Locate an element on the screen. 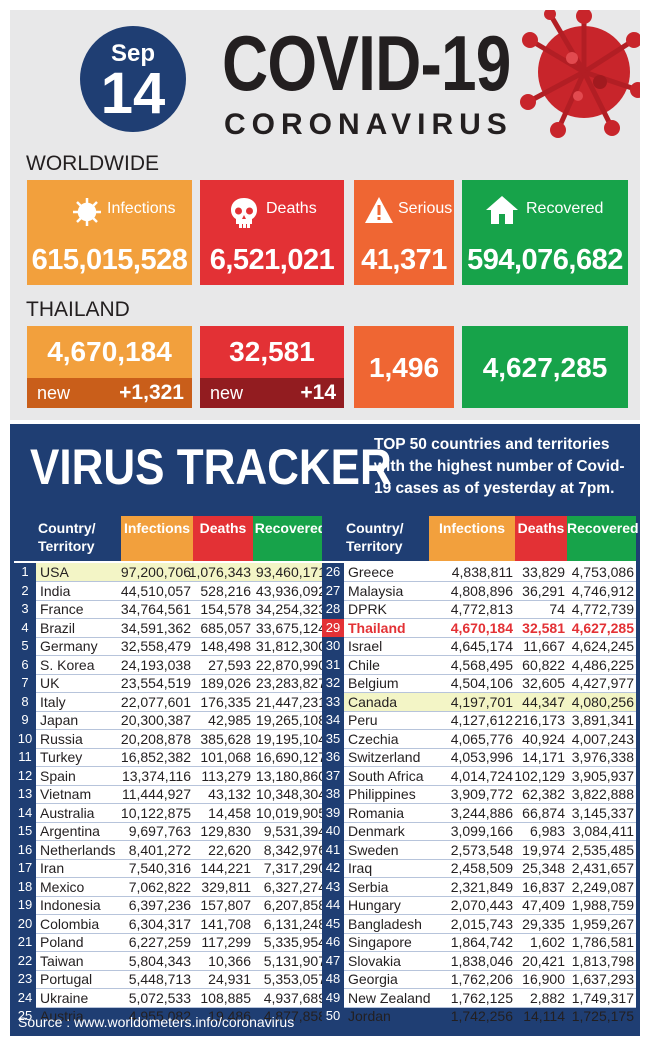  new-label: new is located at coordinates (227, 393).